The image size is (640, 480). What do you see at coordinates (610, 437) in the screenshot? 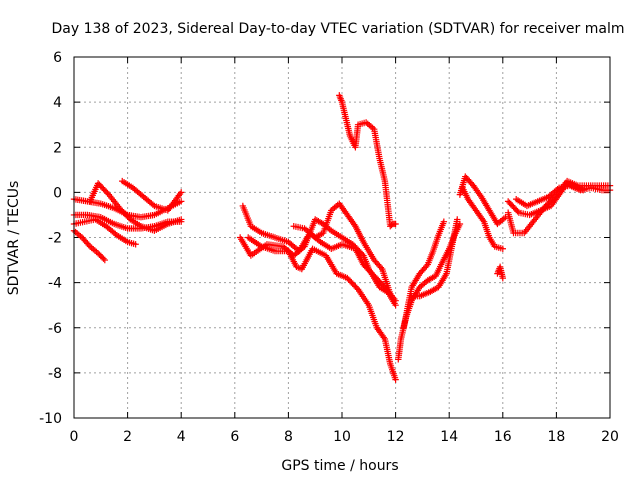
I see `x-tick-label: 20` at bounding box center [610, 437].